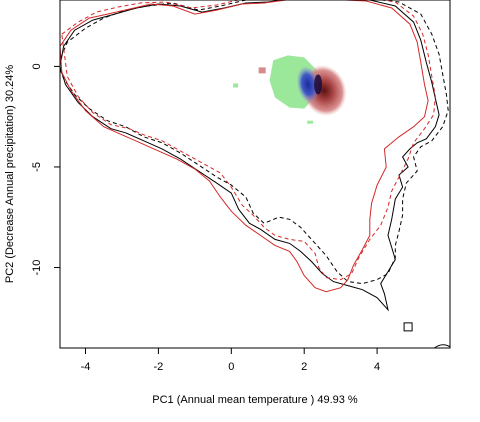 The width and height of the screenshot is (480, 422). Describe the element at coordinates (426, 335) in the screenshot. I see `markers` at that location.